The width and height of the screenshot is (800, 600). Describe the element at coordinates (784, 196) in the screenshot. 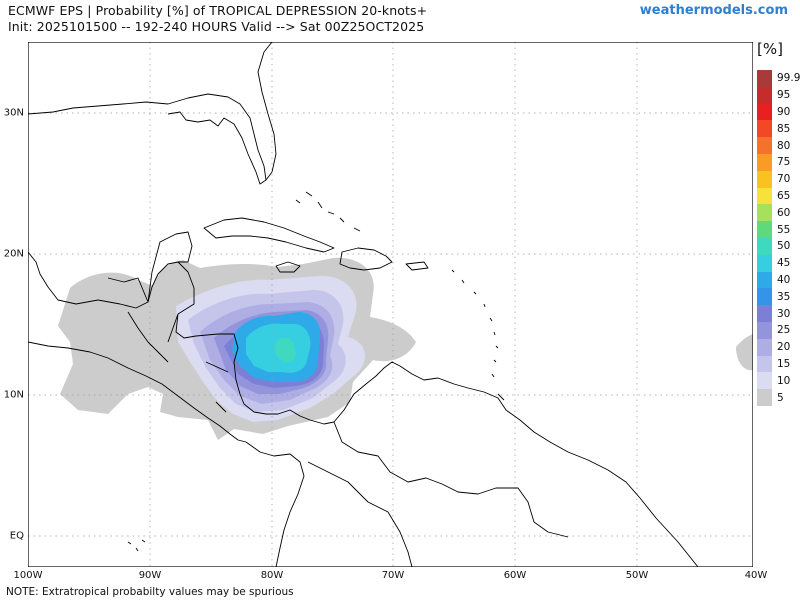

I see `legend-label: 65` at that location.